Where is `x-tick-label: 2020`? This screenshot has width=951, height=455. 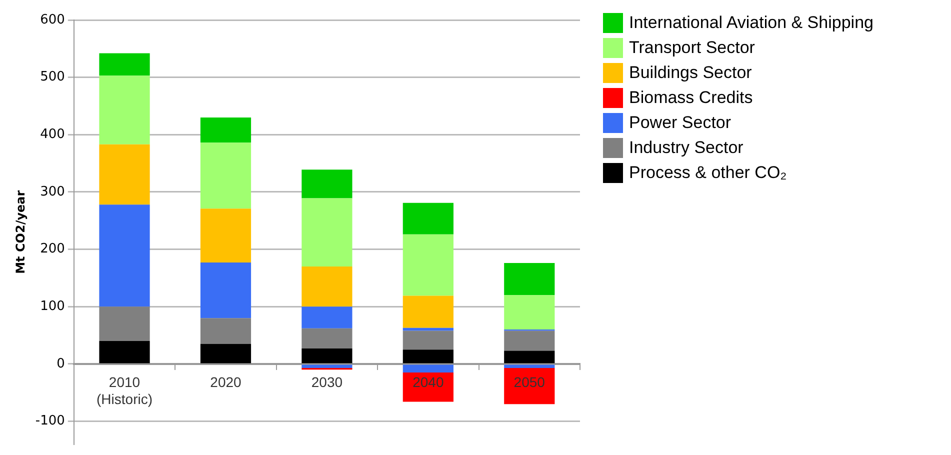
x-tick-label: 2020 is located at coordinates (226, 382).